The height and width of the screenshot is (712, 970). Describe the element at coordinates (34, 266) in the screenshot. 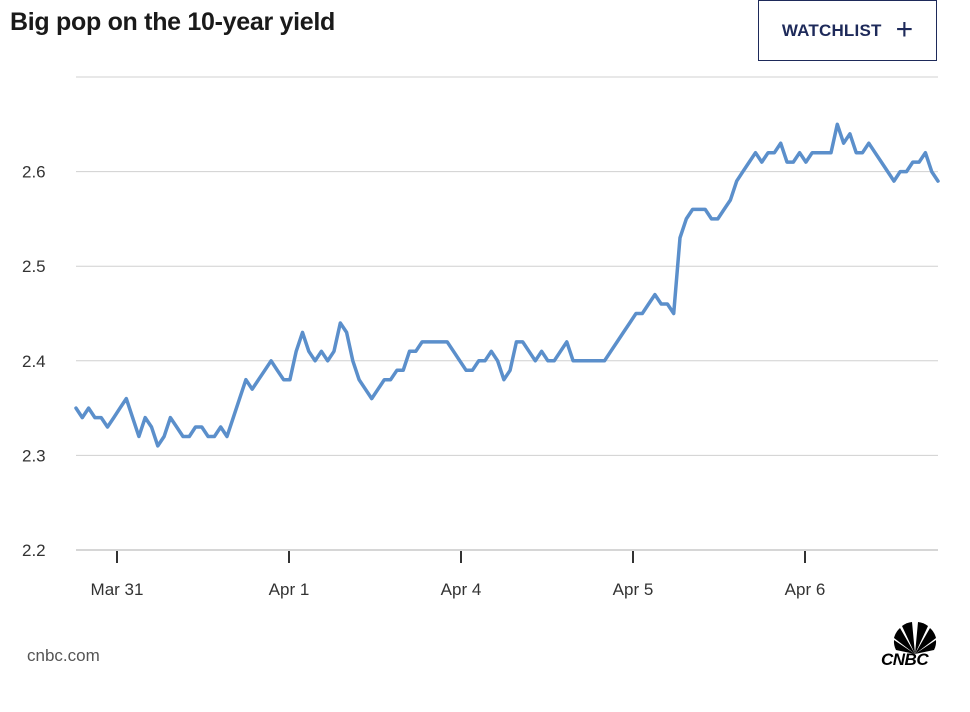

I see `y-tick-label: 2.5` at that location.